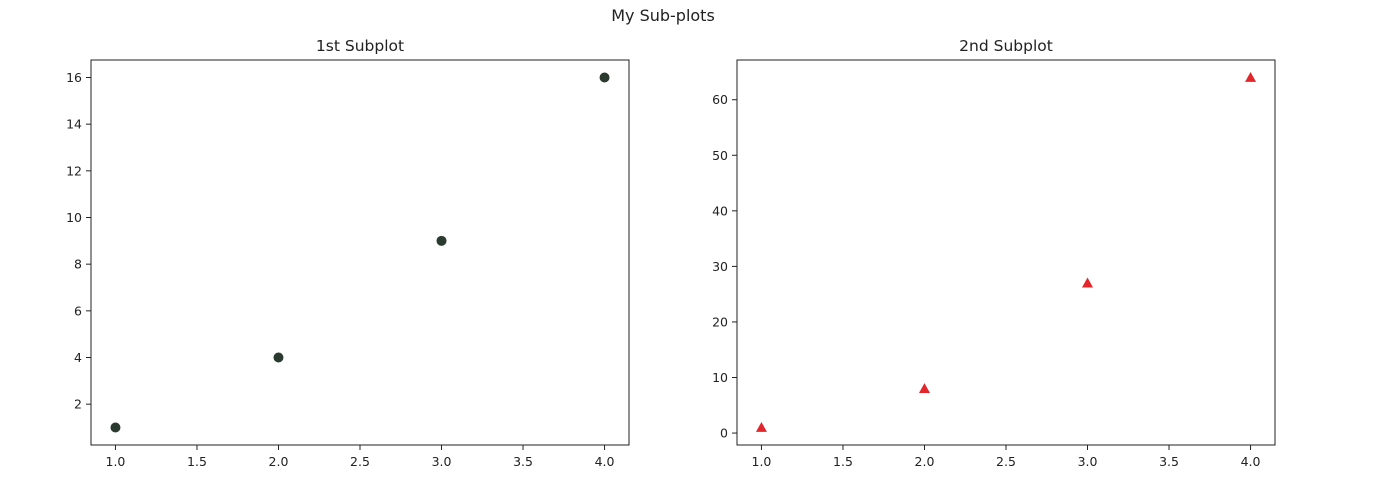 Image resolution: width=1400 pixels, height=491 pixels. I want to click on y-tick-label: 0, so click(724, 433).